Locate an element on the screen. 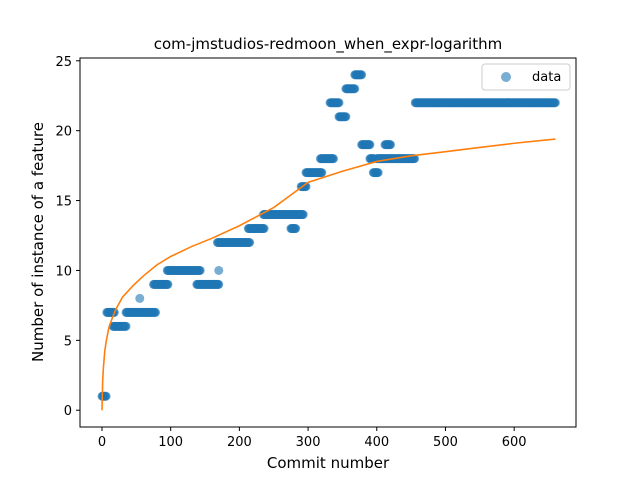 The height and width of the screenshot is (480, 640). x-tick-label: 100 is located at coordinates (170, 442).